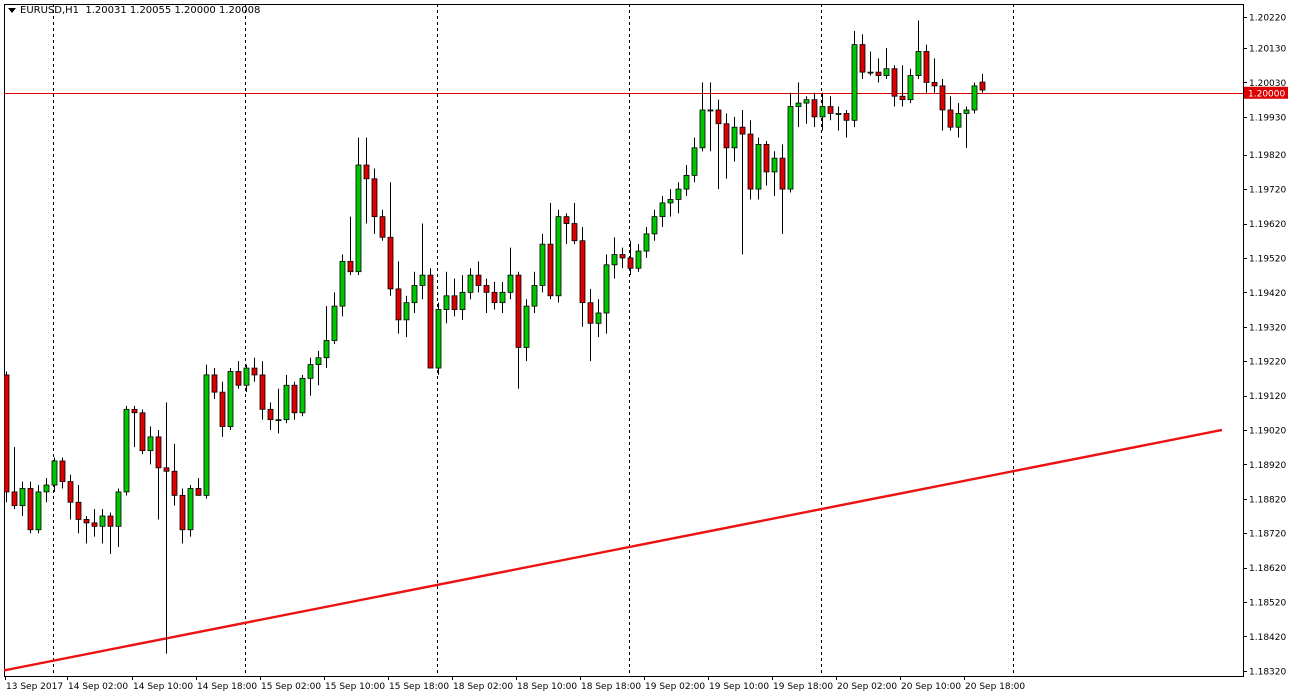  I want to click on x-tick-label: 19 Sep 02:00, so click(675, 687).